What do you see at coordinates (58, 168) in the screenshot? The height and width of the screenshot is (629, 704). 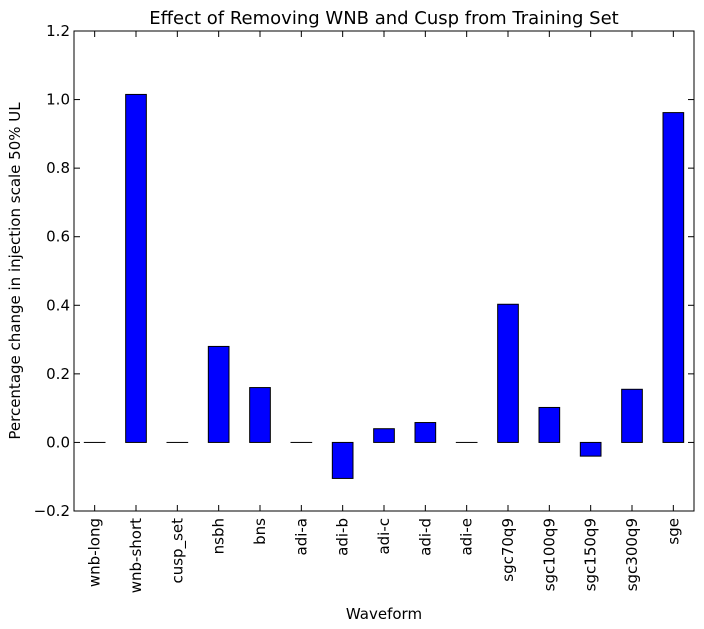 I see `y-tick-label: 0.8` at bounding box center [58, 168].